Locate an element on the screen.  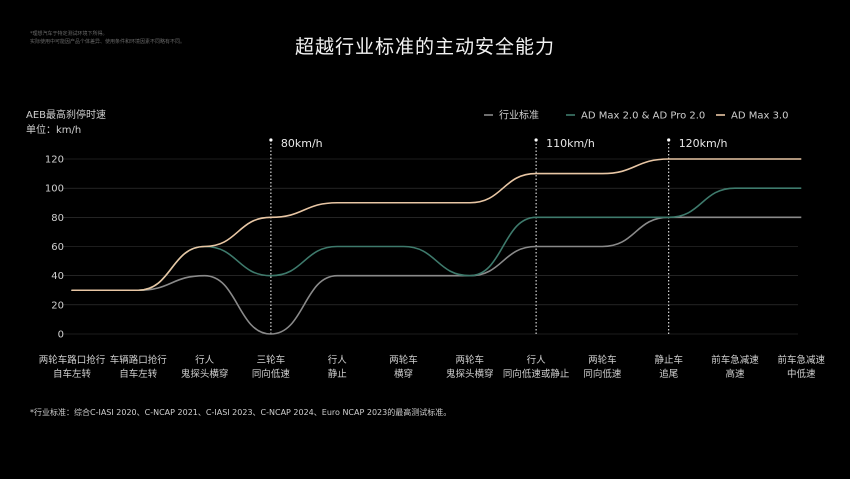
annotation-label: 110km/h is located at coordinates (570, 143).